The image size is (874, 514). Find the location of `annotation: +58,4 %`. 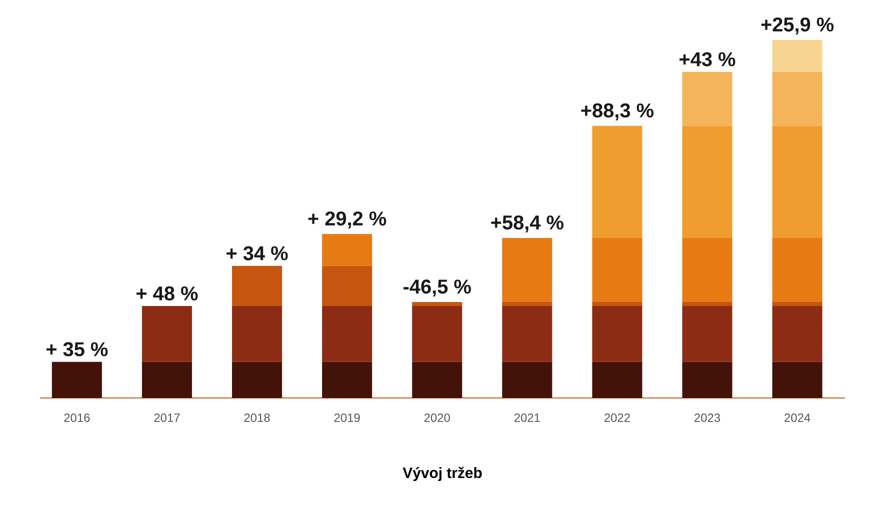

annotation: +58,4 % is located at coordinates (527, 223).